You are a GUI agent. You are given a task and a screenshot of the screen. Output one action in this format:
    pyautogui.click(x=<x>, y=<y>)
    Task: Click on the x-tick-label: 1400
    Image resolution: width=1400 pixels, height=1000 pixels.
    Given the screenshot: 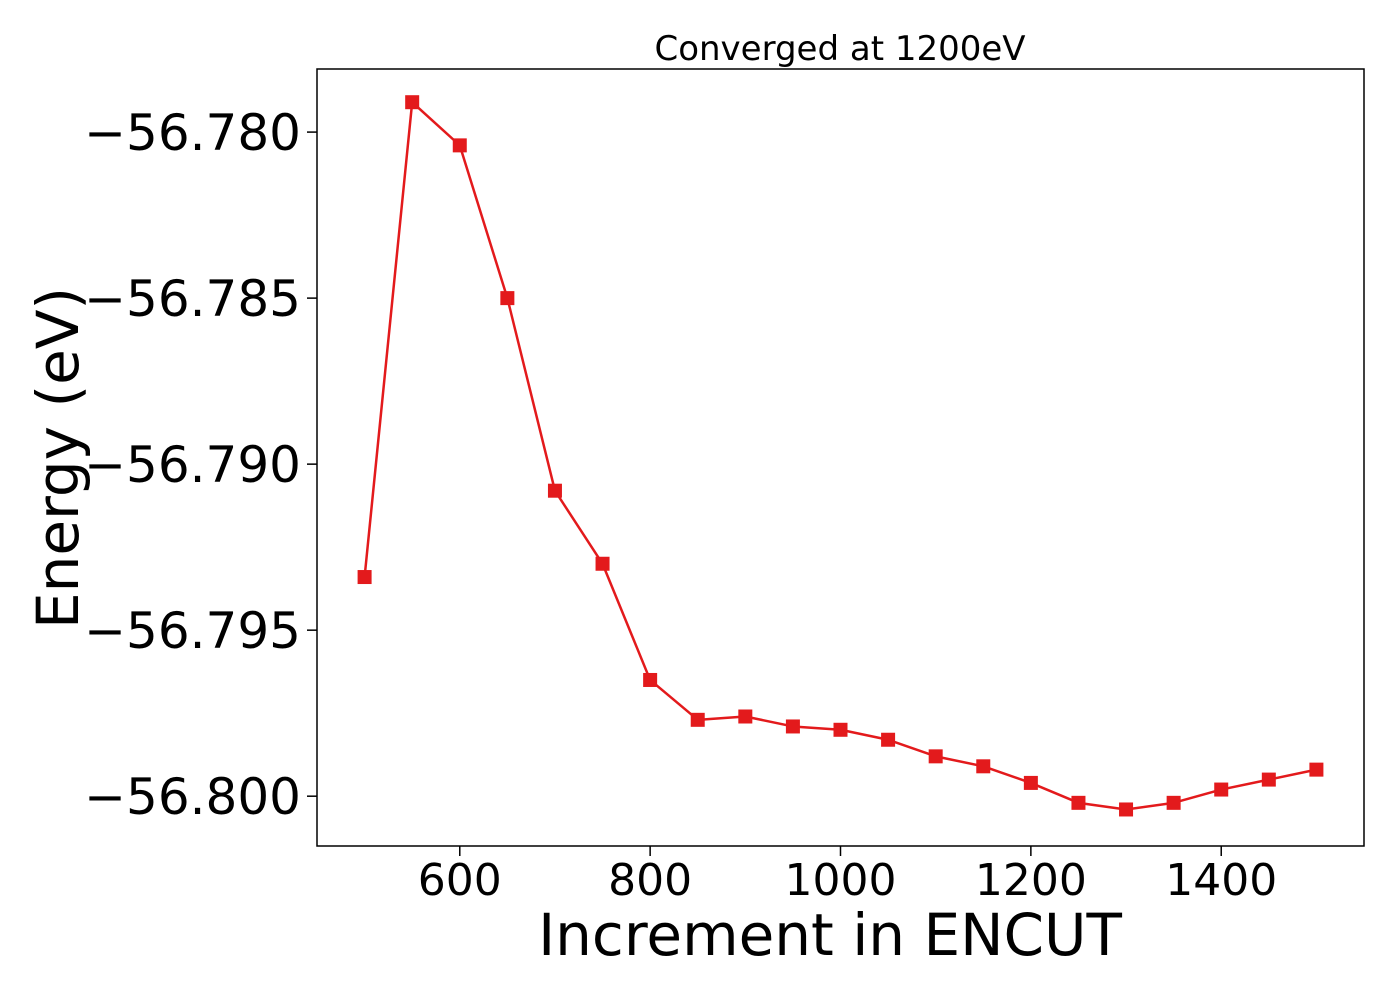 What is the action you would take?
    pyautogui.click(x=1221, y=880)
    